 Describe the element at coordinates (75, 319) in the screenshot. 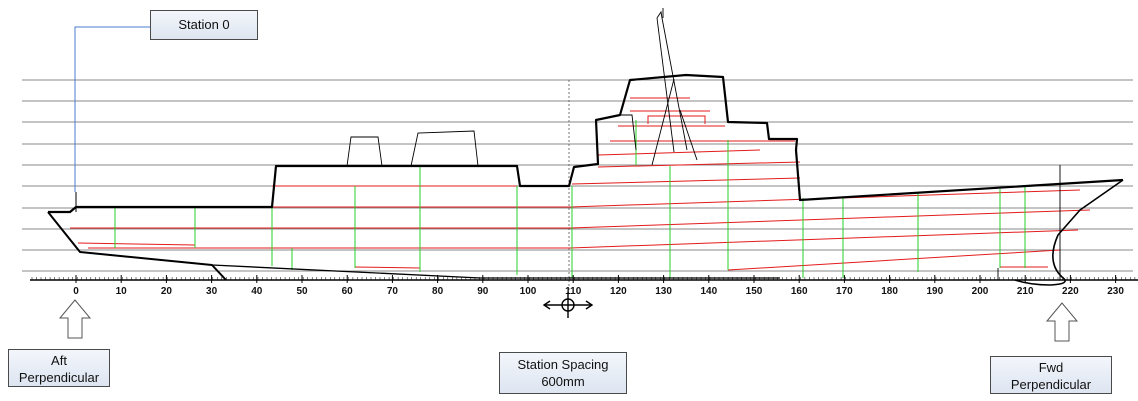

I see `aft-up-arrow-icon` at that location.